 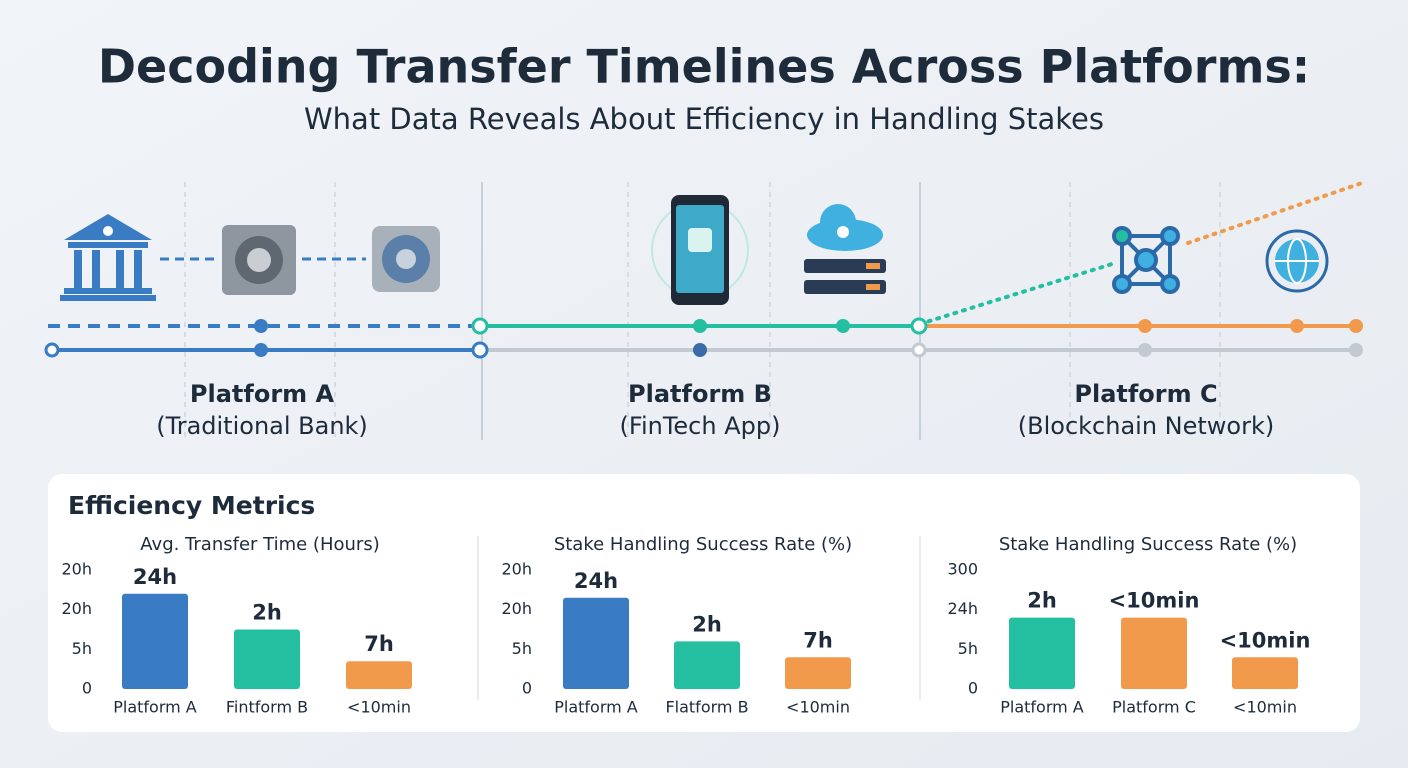 What do you see at coordinates (259, 260) in the screenshot?
I see `vault-icon` at bounding box center [259, 260].